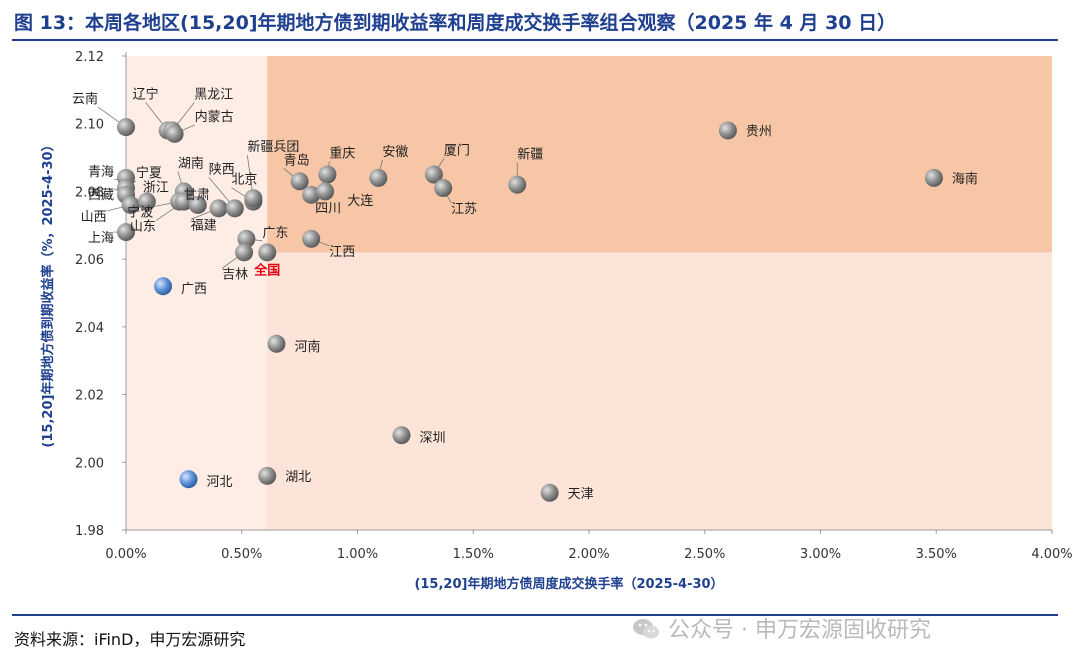 The height and width of the screenshot is (670, 1080). What do you see at coordinates (89, 260) in the screenshot?
I see `y-tick-label: 2.06` at bounding box center [89, 260].